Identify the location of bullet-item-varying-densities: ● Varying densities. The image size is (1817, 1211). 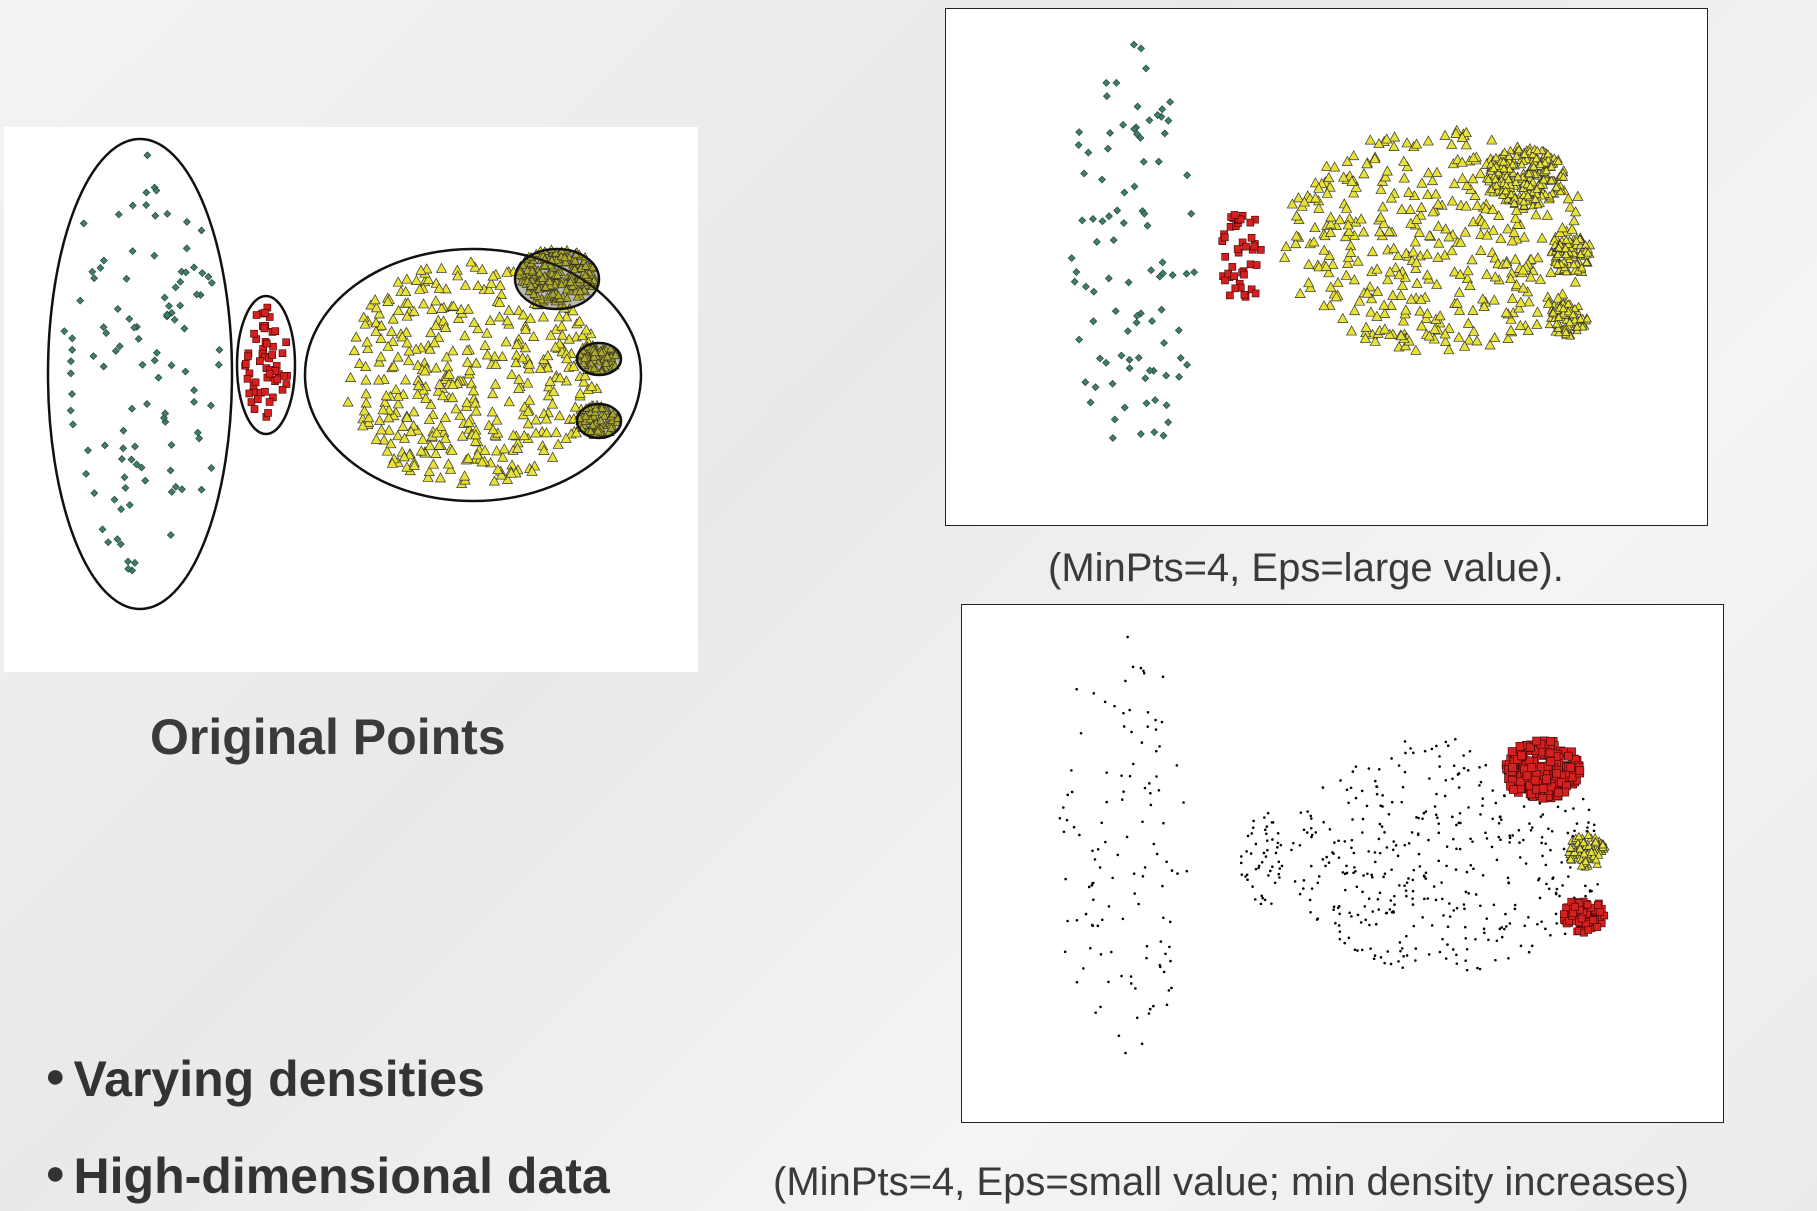
(265, 1079).